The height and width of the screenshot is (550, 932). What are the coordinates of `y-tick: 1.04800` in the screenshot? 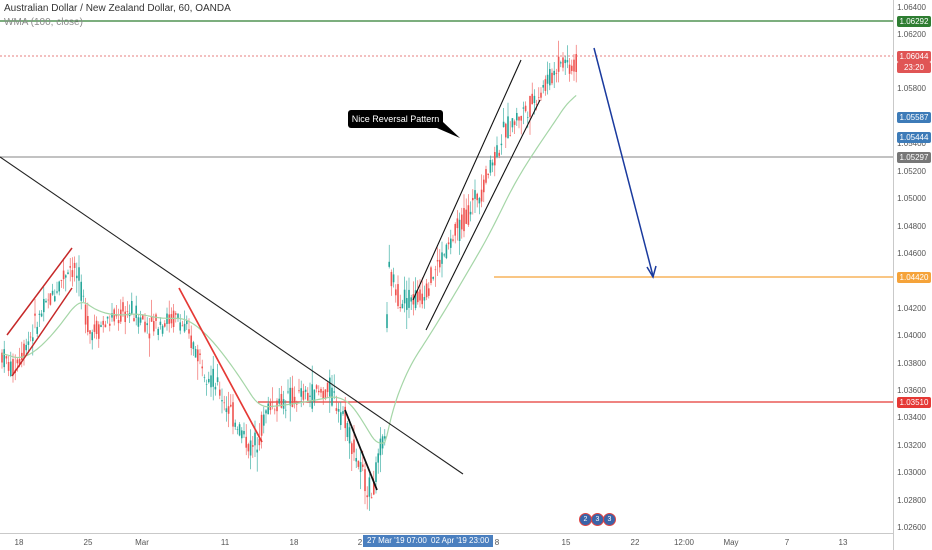 It's located at (911, 226).